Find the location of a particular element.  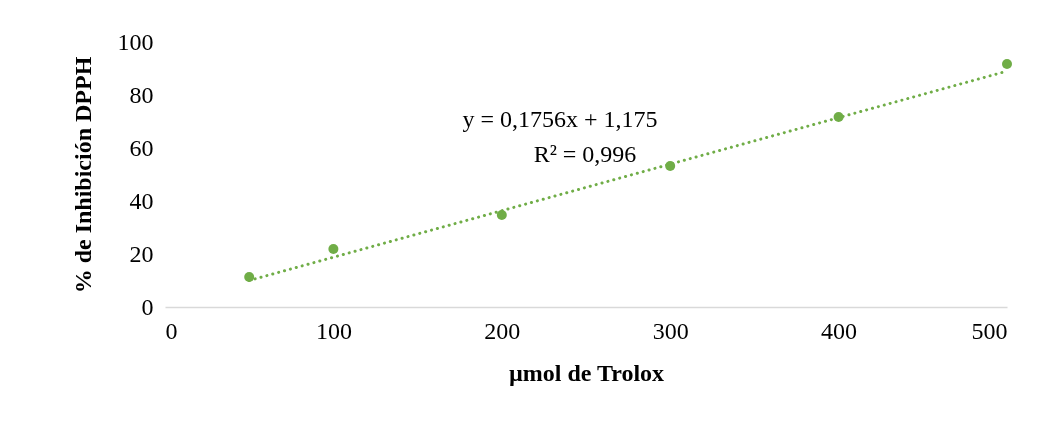

y-axis-title: % de Inhibición DPPH is located at coordinates (82, 175).